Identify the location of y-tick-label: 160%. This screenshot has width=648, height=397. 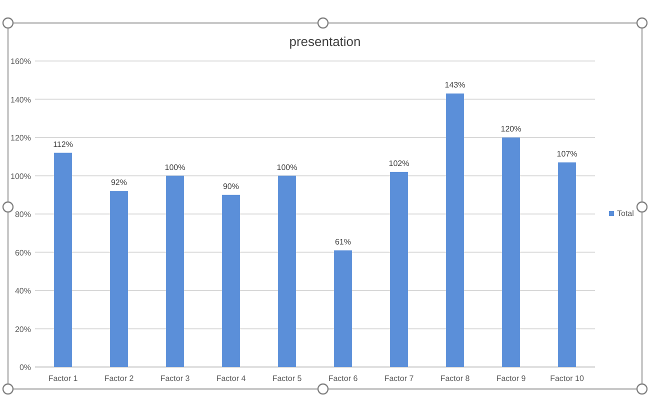
(20, 61).